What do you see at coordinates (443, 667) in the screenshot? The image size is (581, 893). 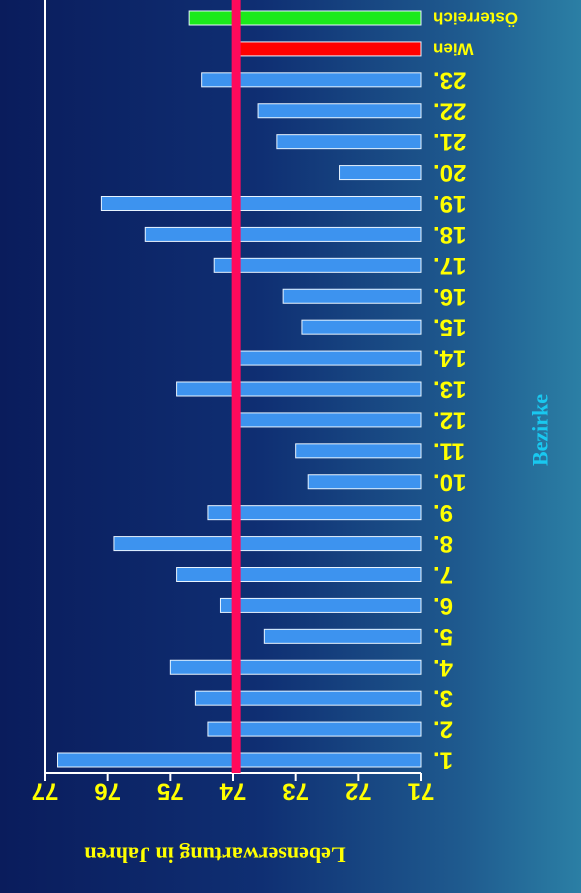 I see `category-label-4: 4.` at bounding box center [443, 667].